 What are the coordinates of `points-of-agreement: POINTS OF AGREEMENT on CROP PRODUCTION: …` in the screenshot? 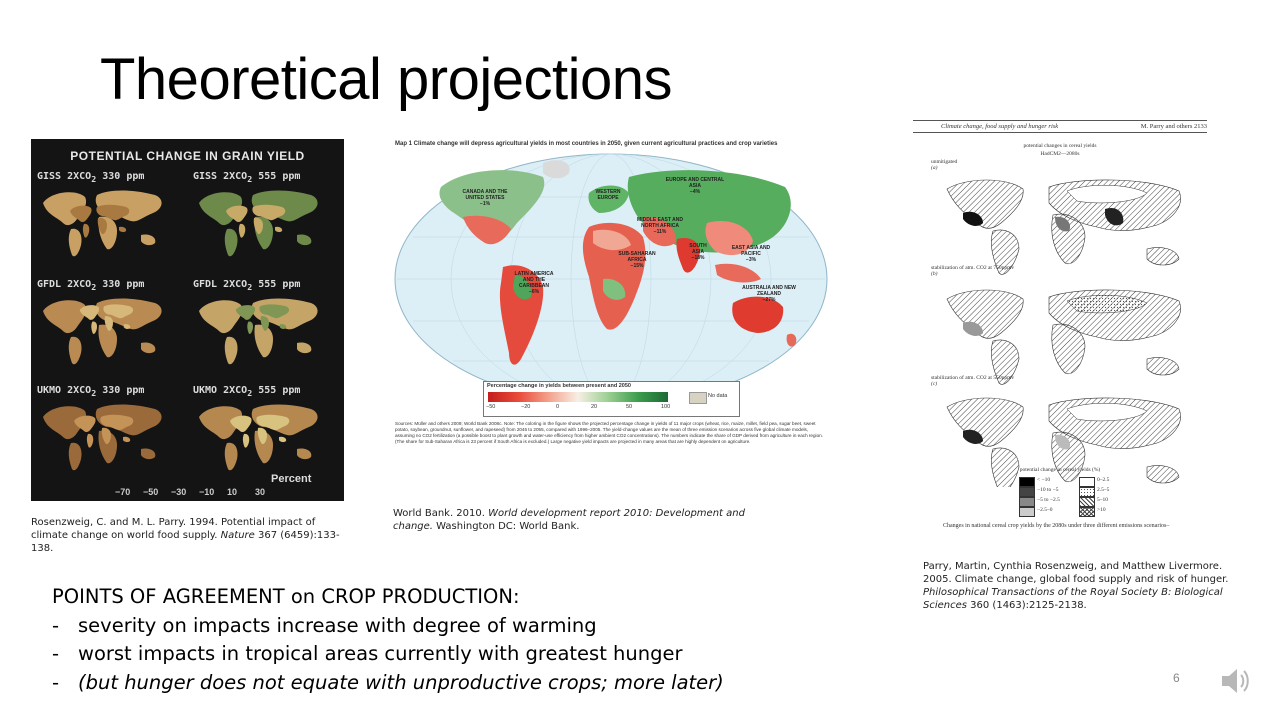 It's located at (388, 640).